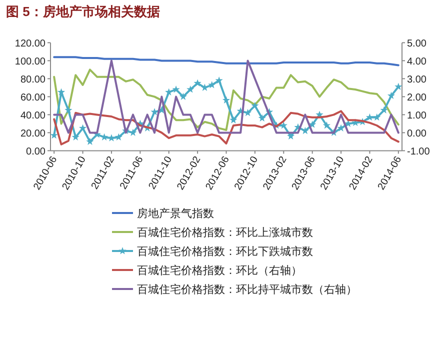  What do you see at coordinates (417, 98) in the screenshot?
I see `y2-tick-label: 2.00` at bounding box center [417, 98].